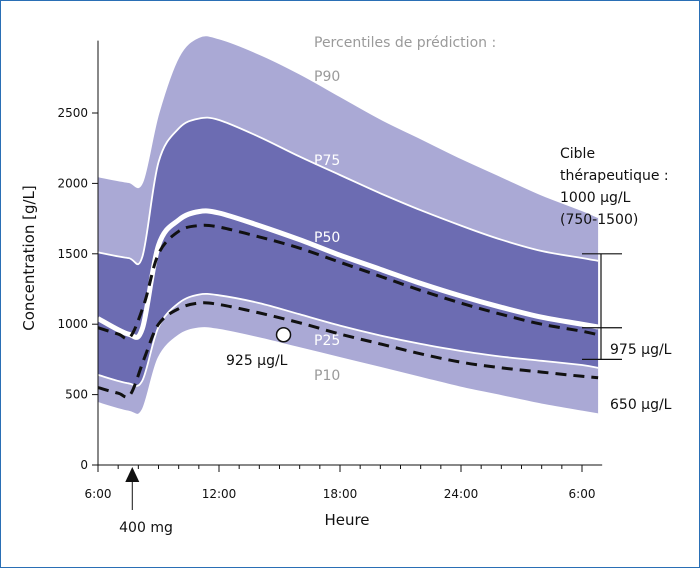 This screenshot has height=568, width=700. What do you see at coordinates (219, 494) in the screenshot?
I see `x-tick-label: 12:00` at bounding box center [219, 494].